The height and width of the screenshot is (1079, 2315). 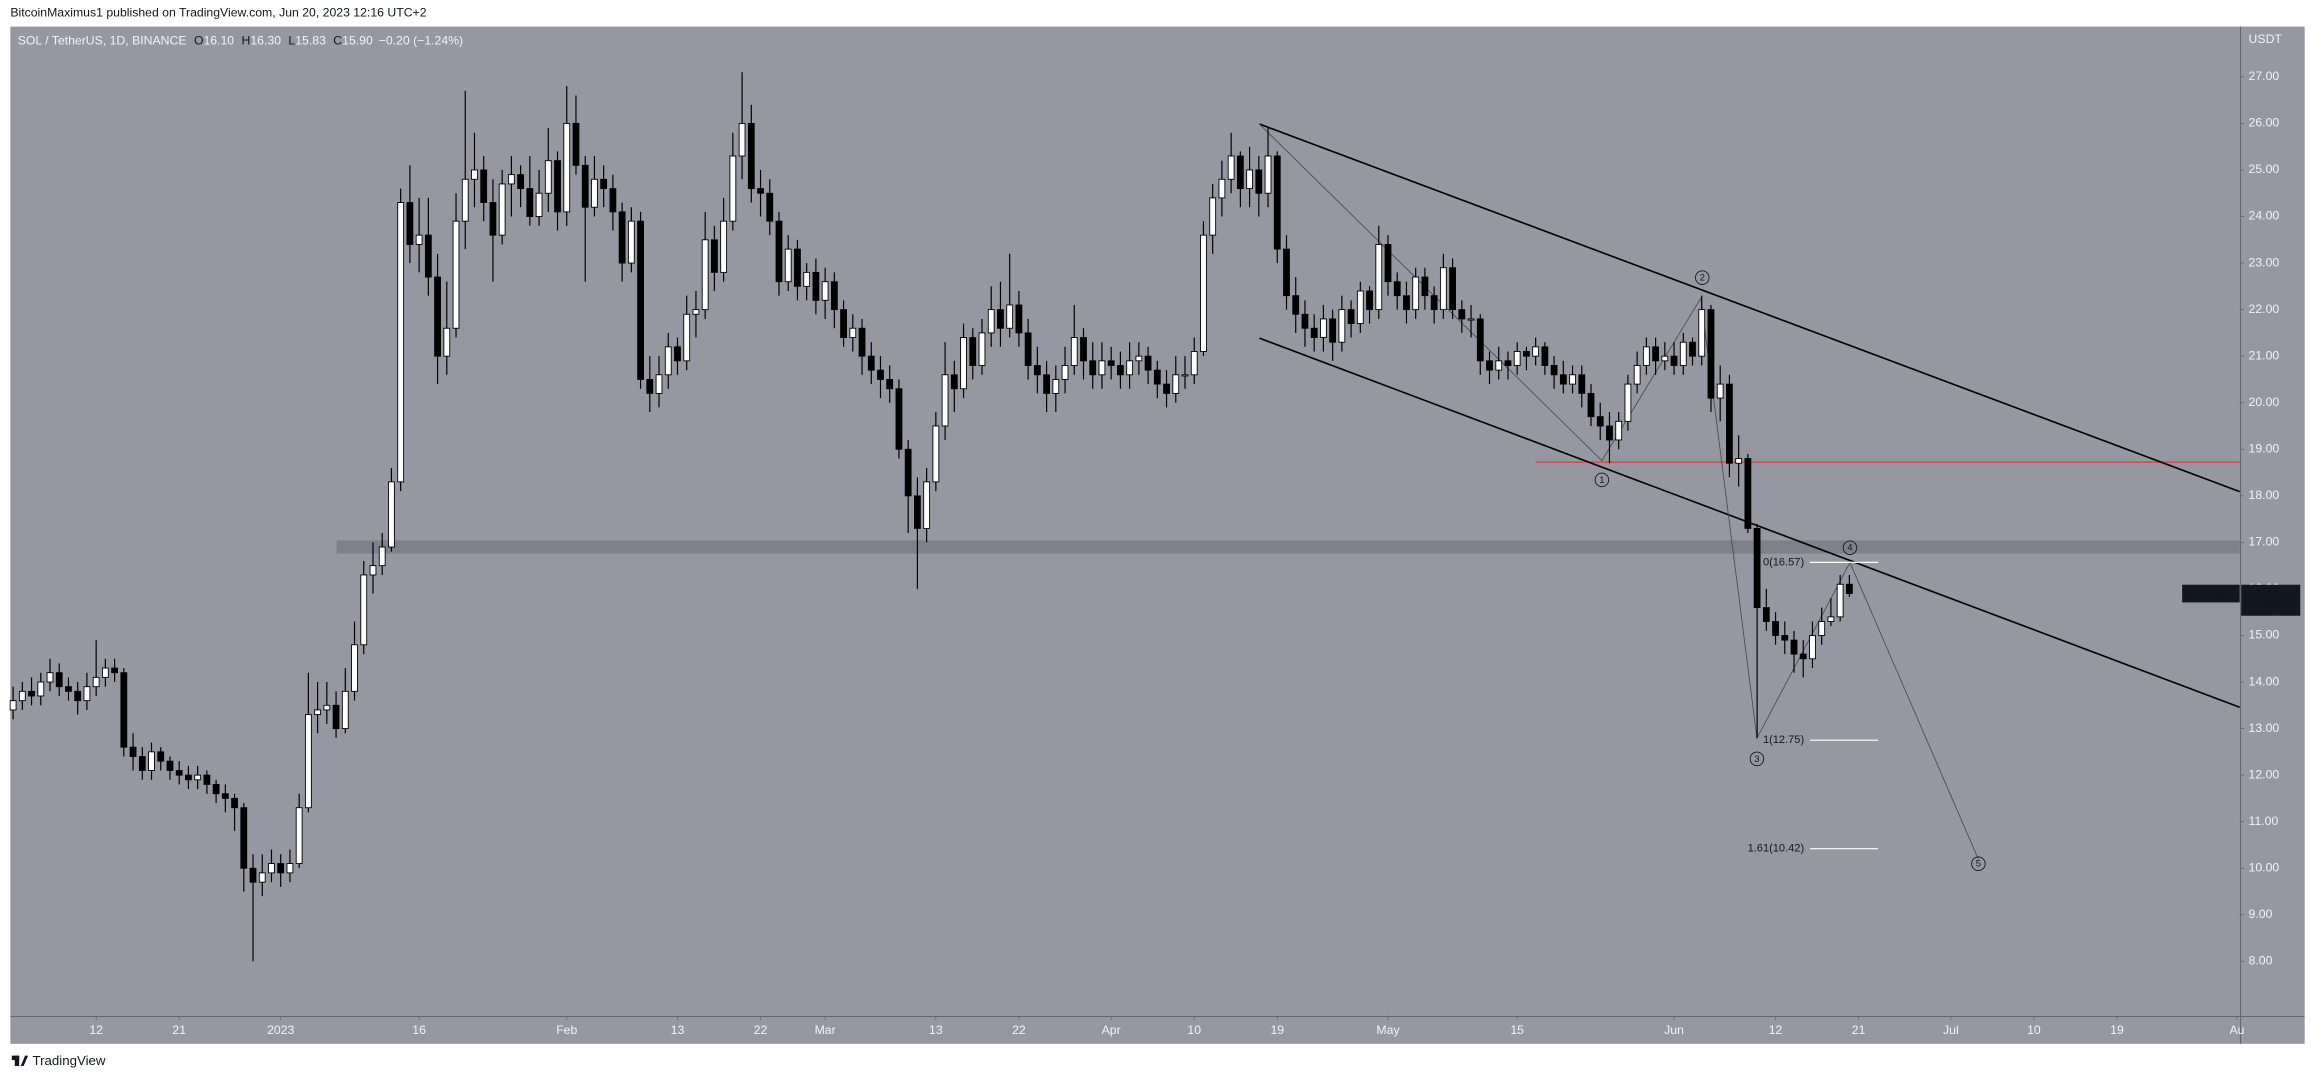 I want to click on wave-label: 2, so click(x=1702, y=278).